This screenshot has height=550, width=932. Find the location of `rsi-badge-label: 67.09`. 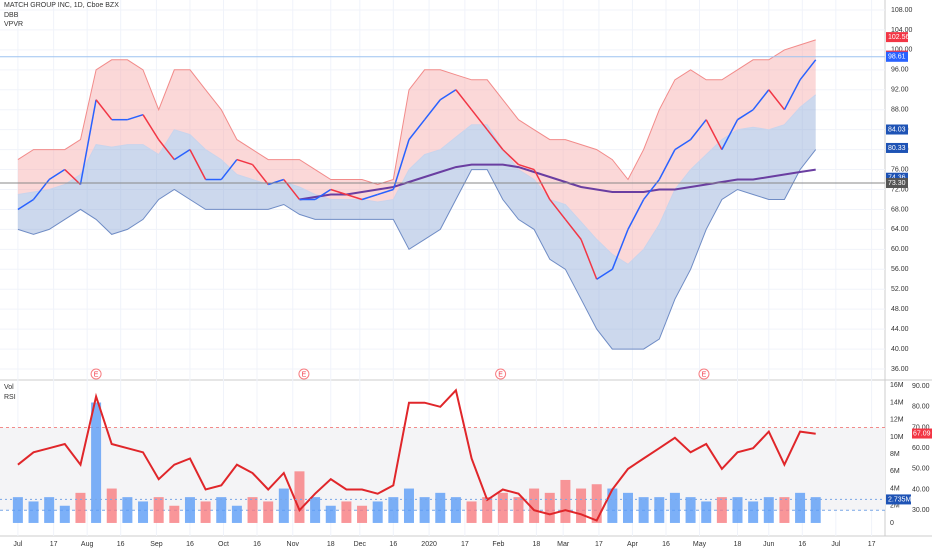

rsi-badge-label: 67.09 is located at coordinates (922, 433).